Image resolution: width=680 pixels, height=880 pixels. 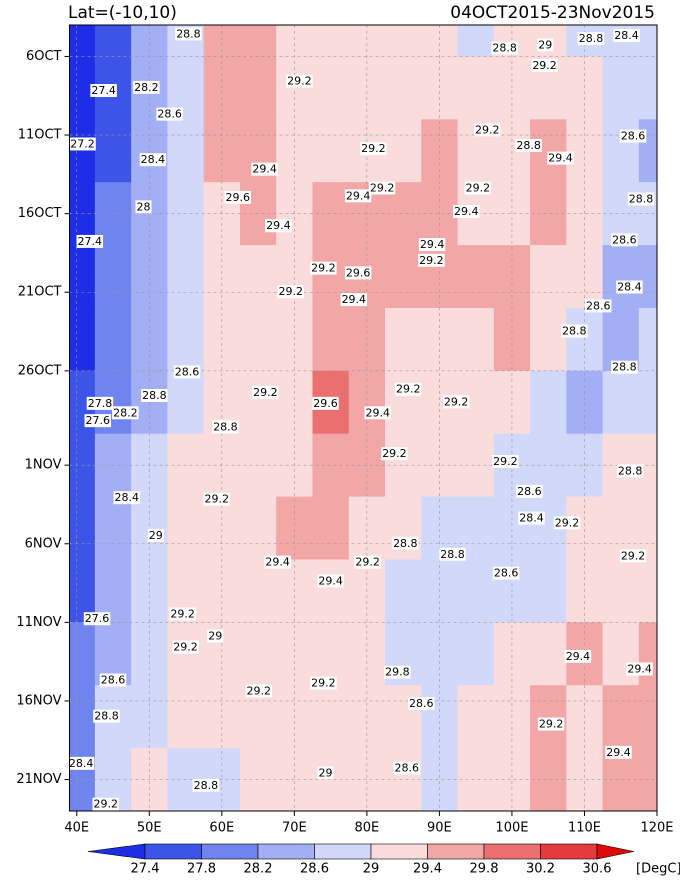 What do you see at coordinates (540, 869) in the screenshot?
I see `colorbar-label: 30.2` at bounding box center [540, 869].